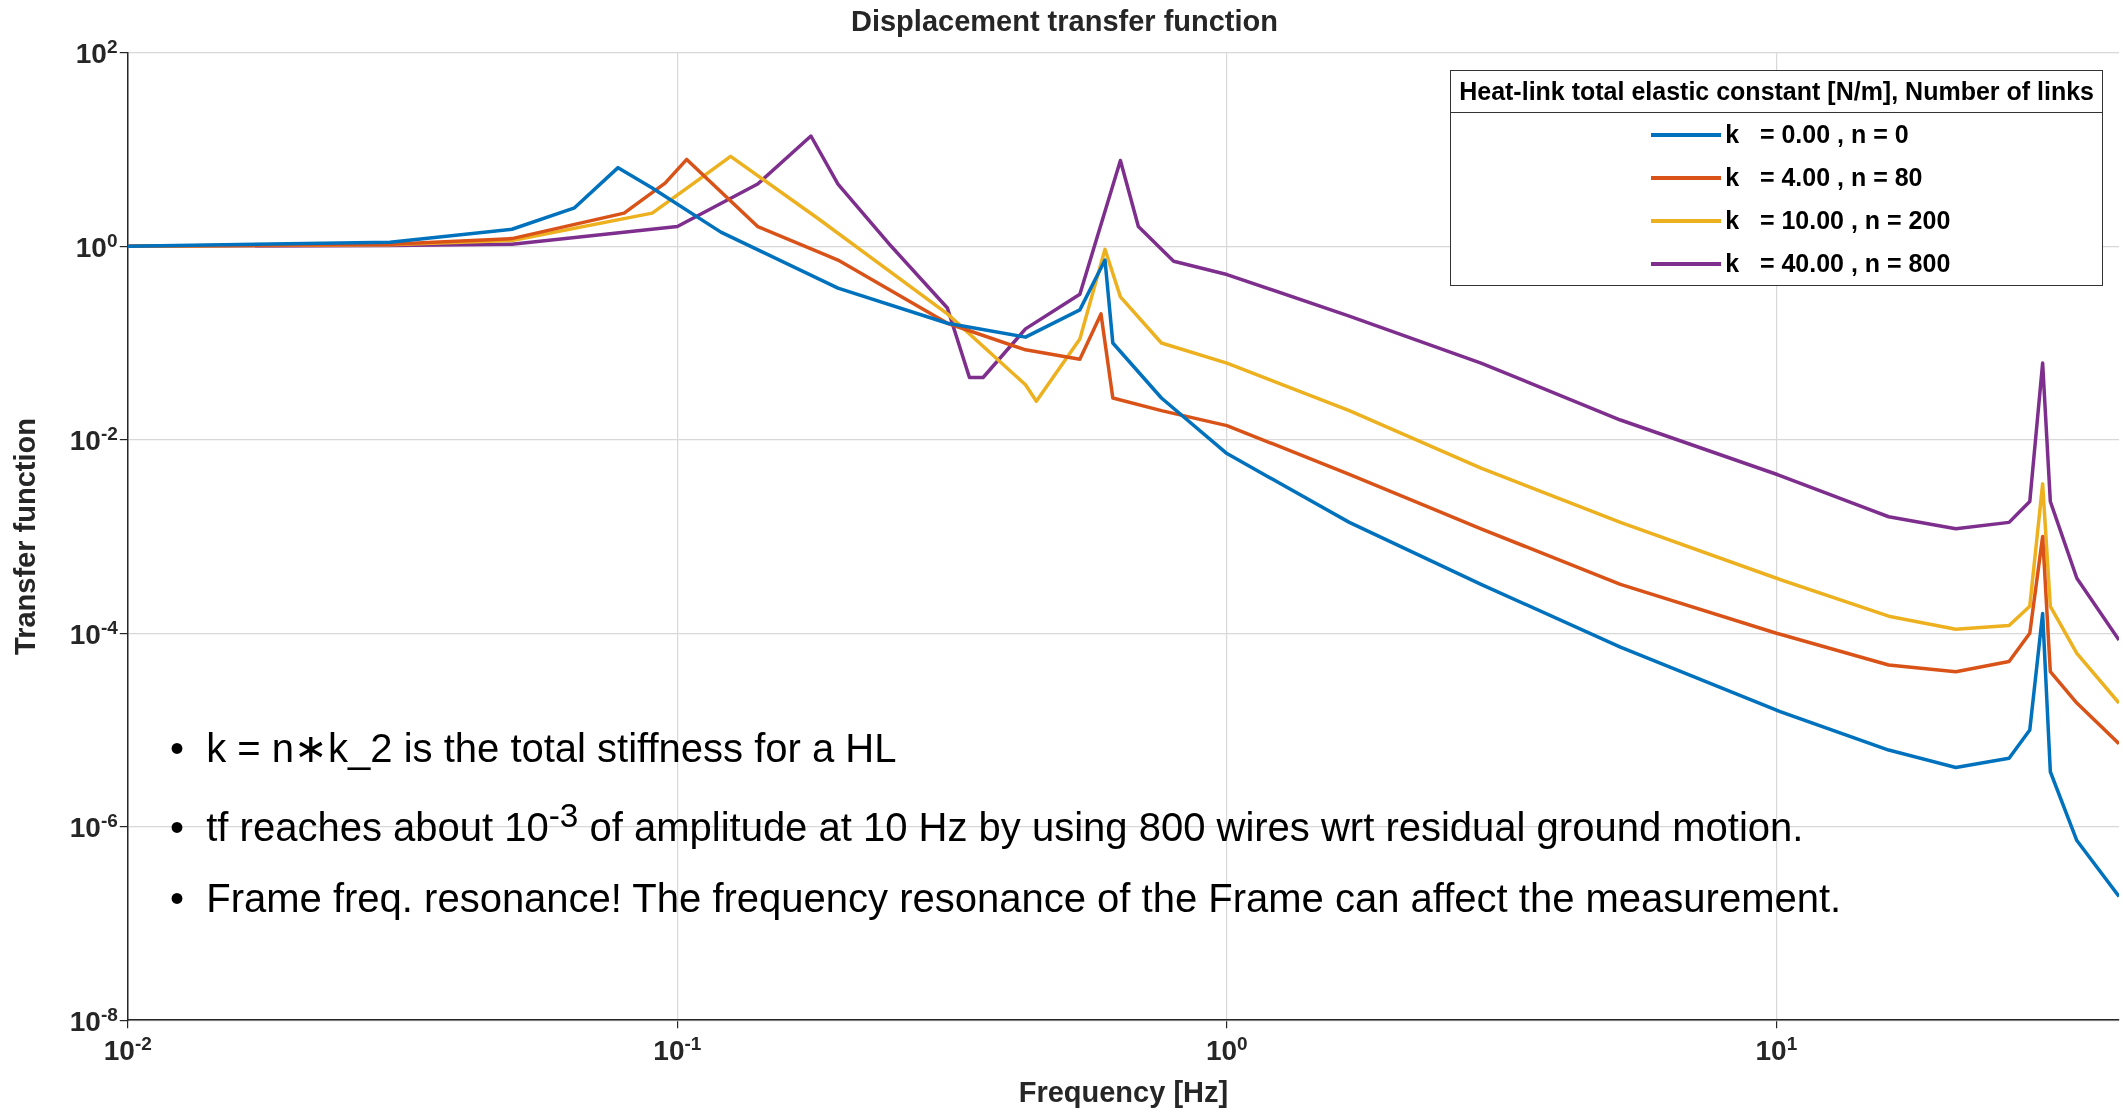 The width and height of the screenshot is (2123, 1115). I want to click on x-tick-label: 10$^{-1}$, so click(677, 1050).